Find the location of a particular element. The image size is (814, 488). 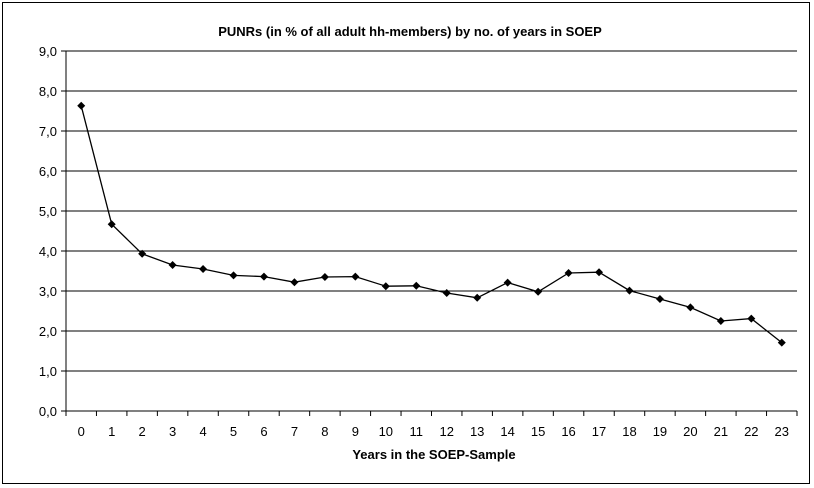

y-tick-label: 9,0 is located at coordinates (48, 51).